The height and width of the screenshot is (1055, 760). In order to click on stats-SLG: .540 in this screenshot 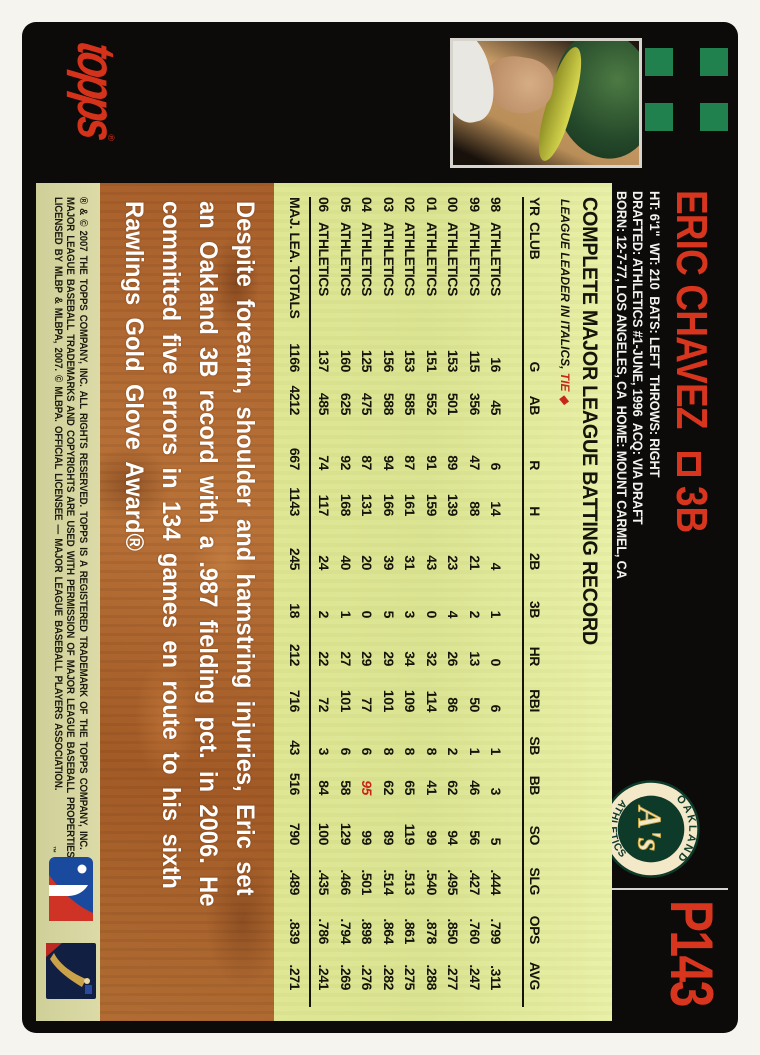, I will do `click(431, 882)`.